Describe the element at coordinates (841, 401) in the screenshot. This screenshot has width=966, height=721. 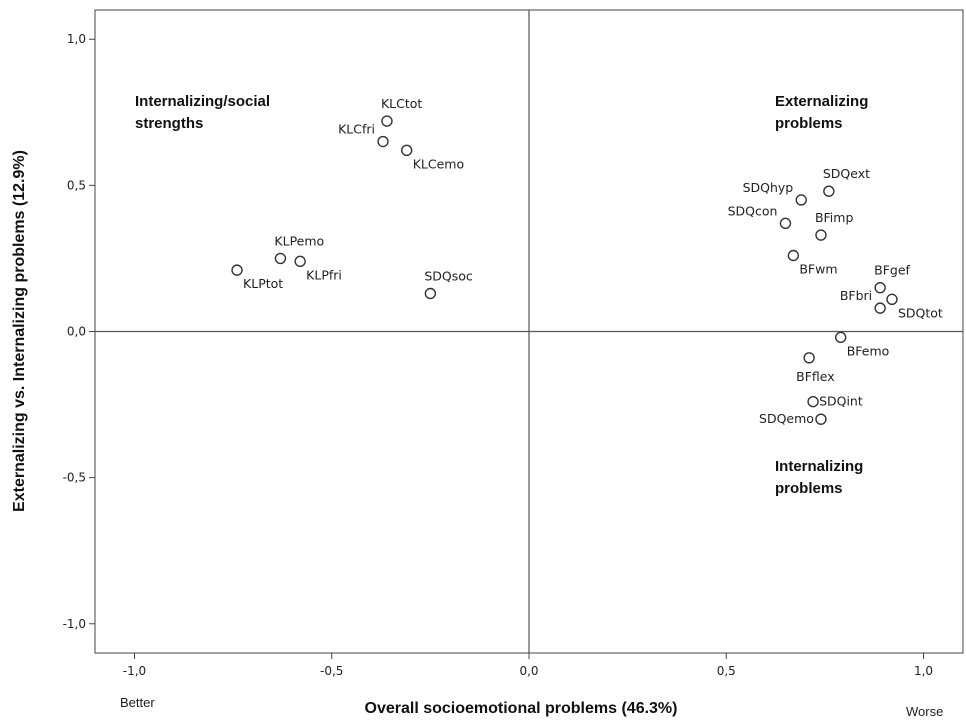
I see `point-label-SDQint: SDQint` at that location.